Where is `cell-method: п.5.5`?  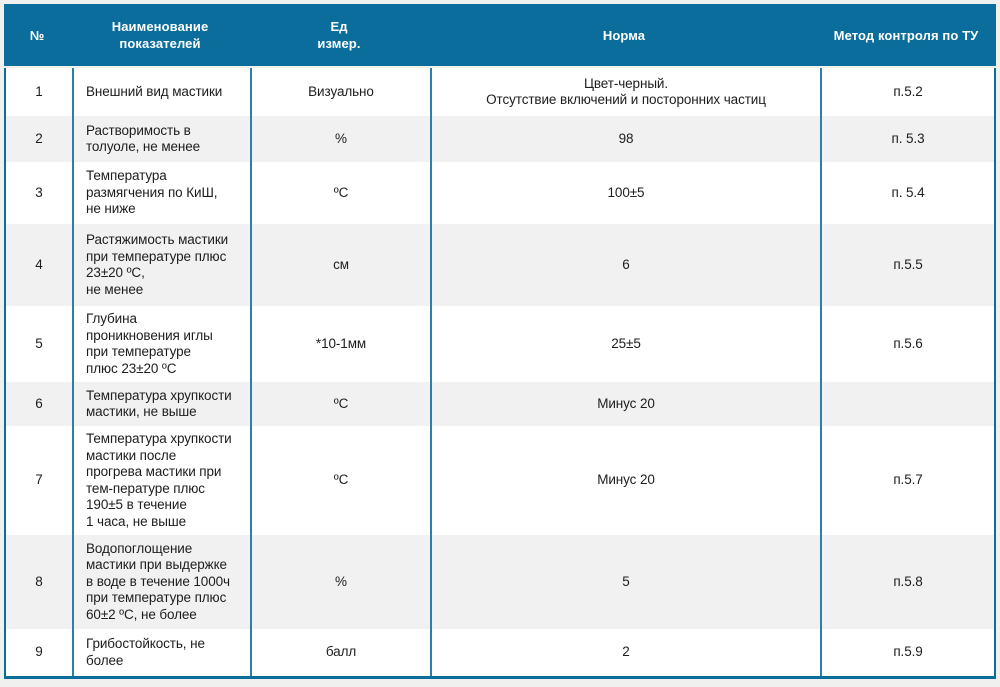
cell-method: п.5.5 is located at coordinates (908, 265).